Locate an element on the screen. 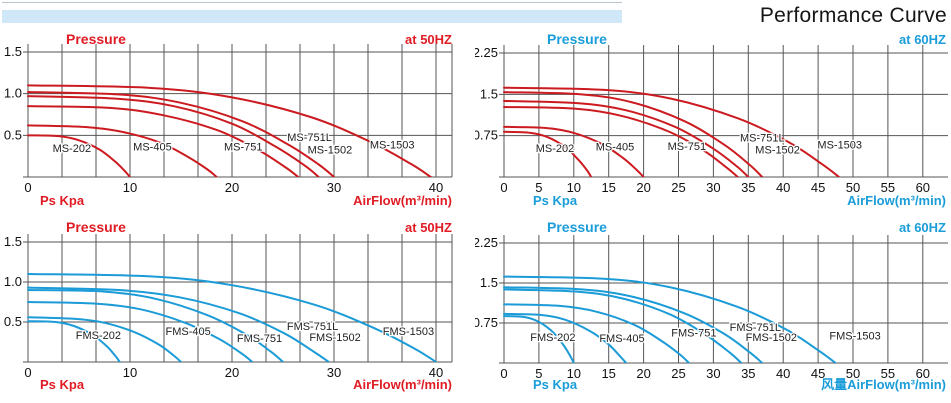  frequency-label: at 60HZ is located at coordinates (922, 227).